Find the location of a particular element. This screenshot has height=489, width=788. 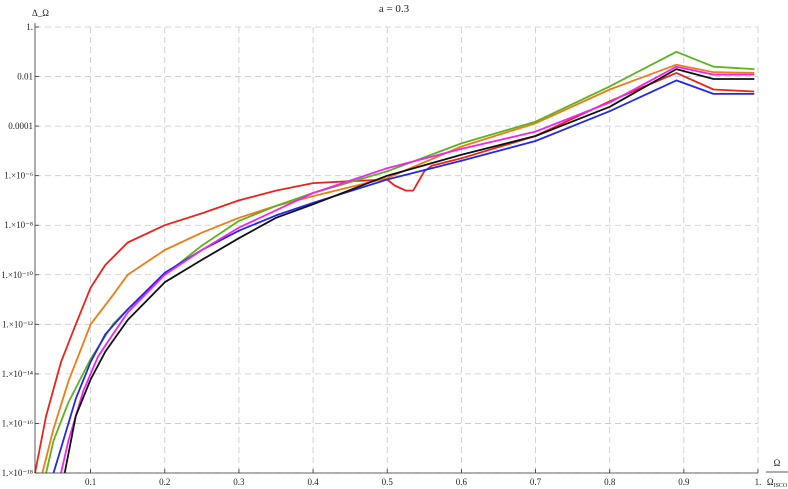

x-tick-label: 0.5 is located at coordinates (388, 482).